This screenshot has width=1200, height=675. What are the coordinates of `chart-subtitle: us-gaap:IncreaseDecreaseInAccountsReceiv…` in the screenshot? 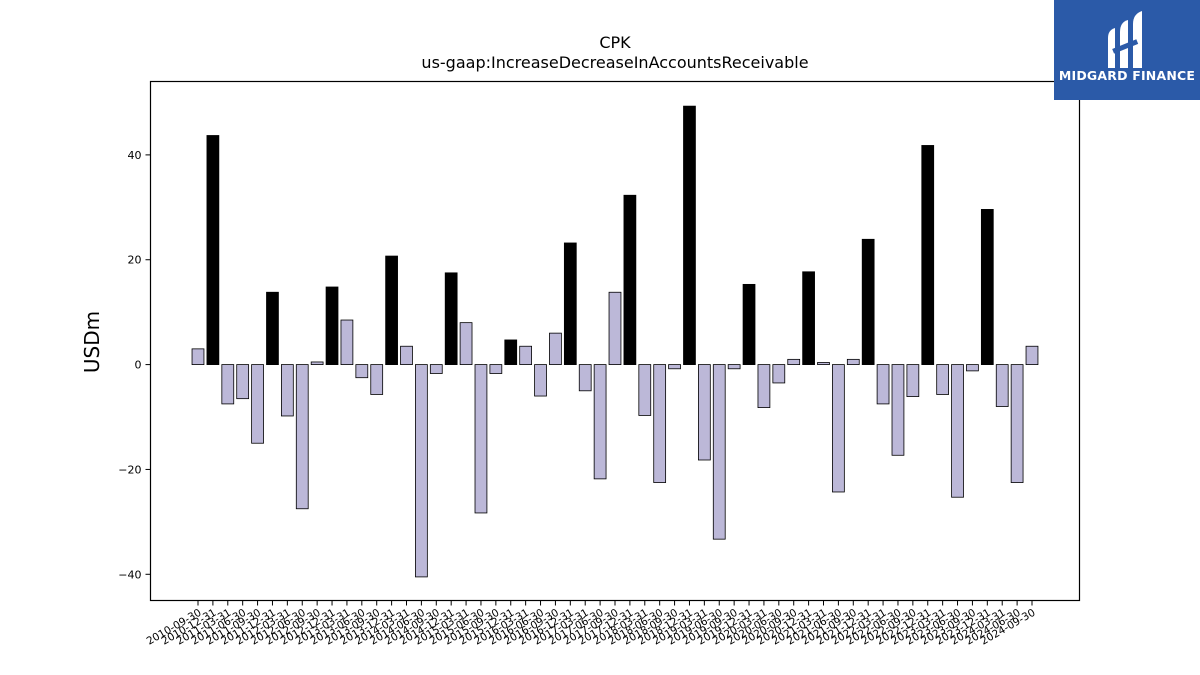 It's located at (614, 62).